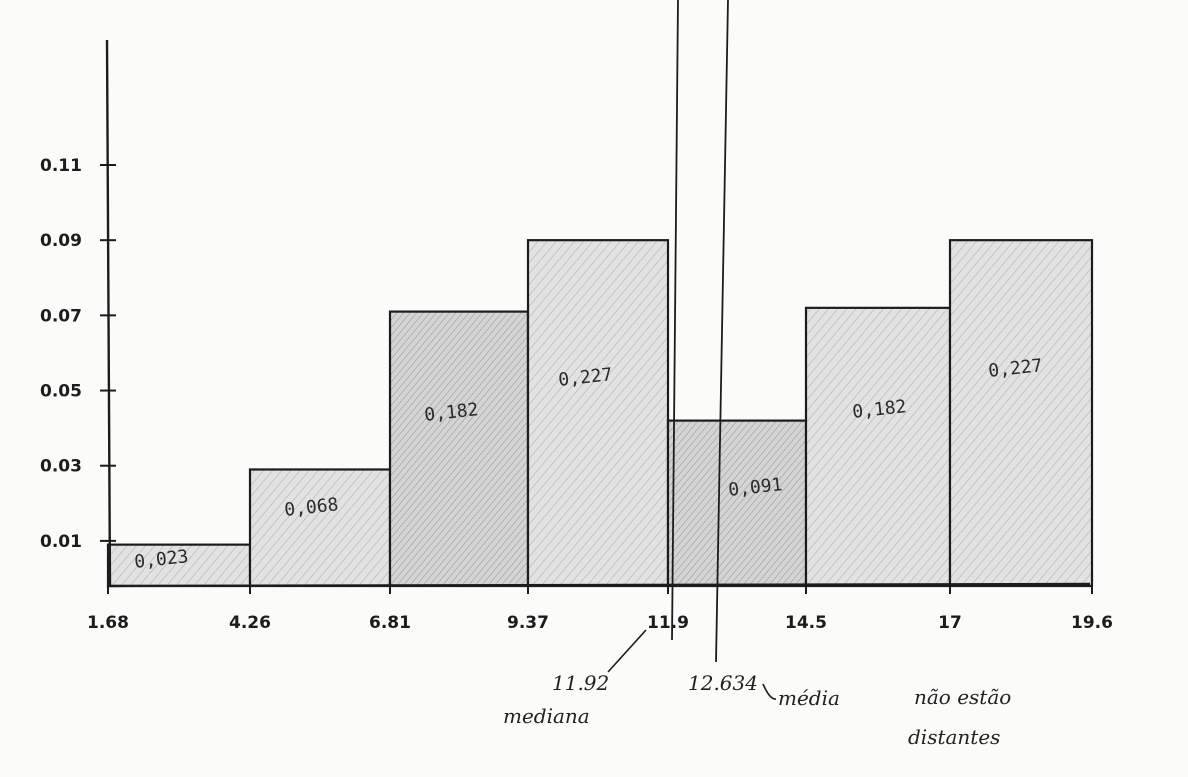 The height and width of the screenshot is (777, 1188). I want to click on x-tick-label: 9.37, so click(528, 623).